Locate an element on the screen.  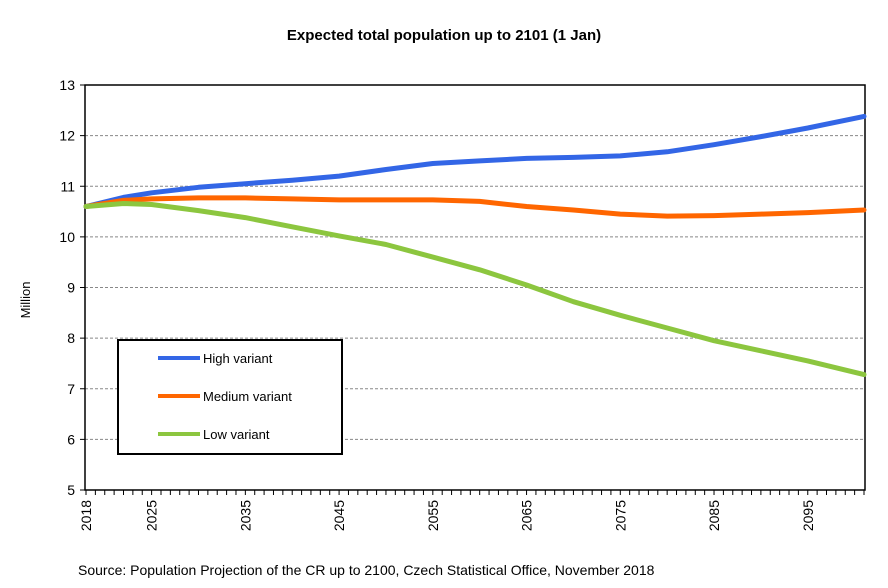
legend: High variant Medium variant Low variant is located at coordinates (230, 397).